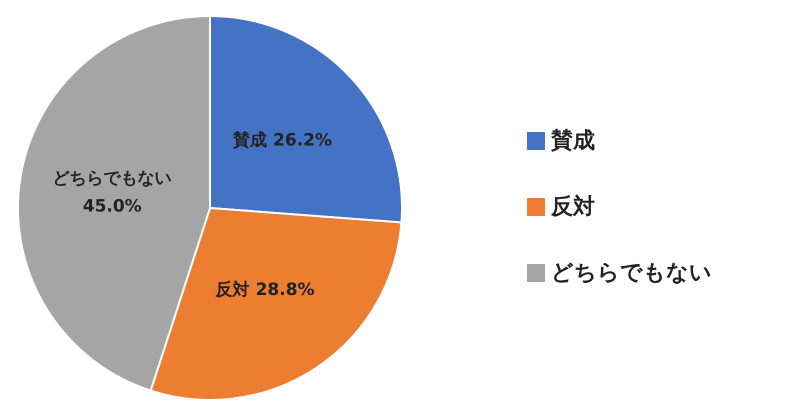 The image size is (792, 414). Describe the element at coordinates (572, 207) in the screenshot. I see `legend-label: 反対` at that location.